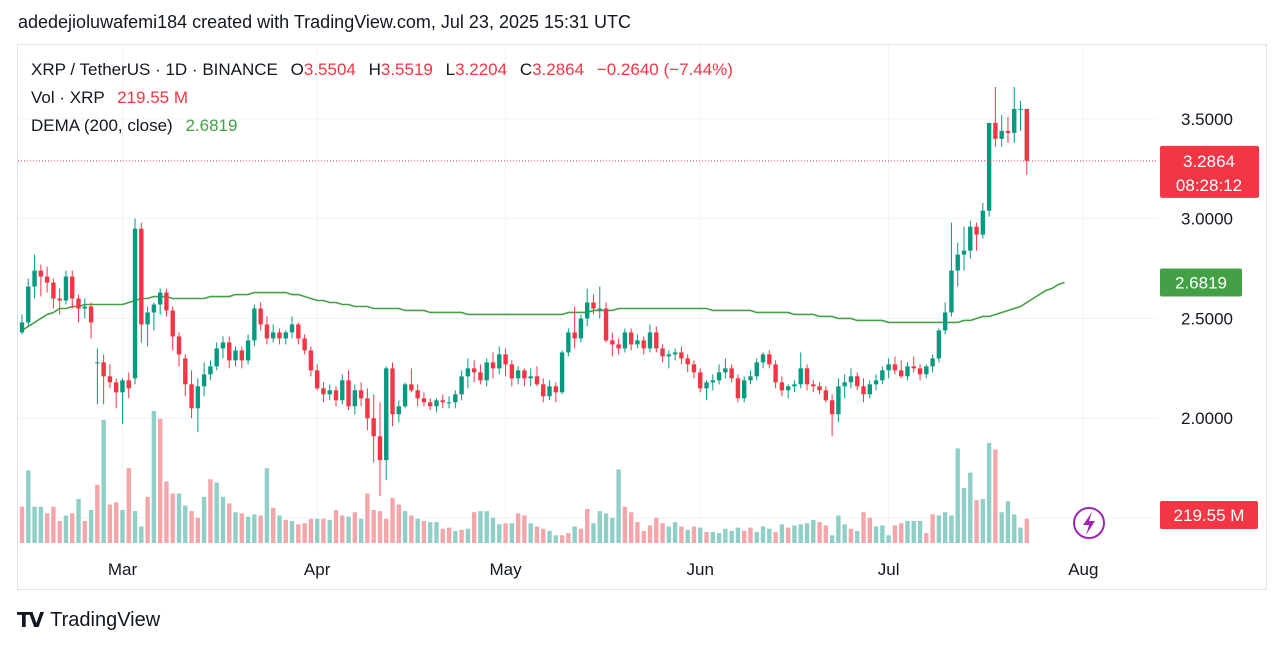 Image resolution: width=1284 pixels, height=649 pixels. I want to click on countdown-badge-value: 08:28:12, so click(1209, 185).